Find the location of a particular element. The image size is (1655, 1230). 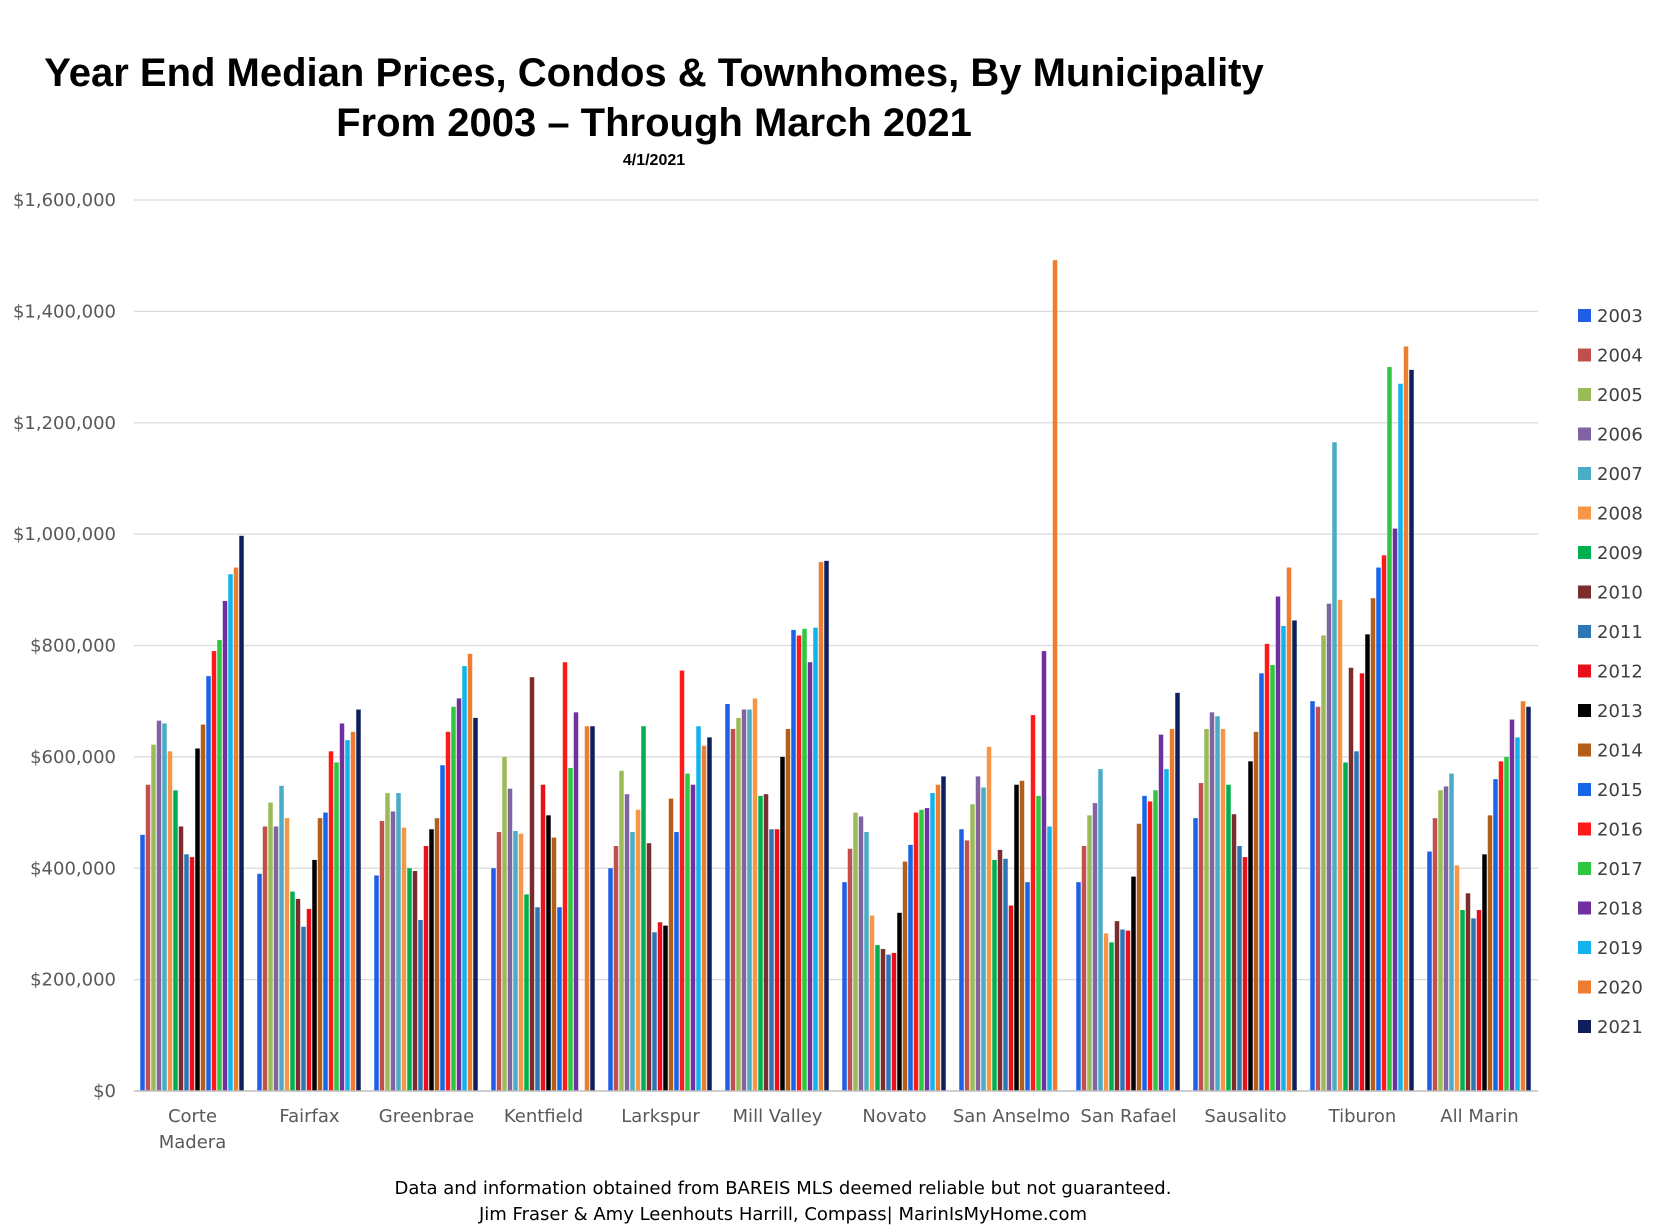

y-tick-label: $1,000,000 is located at coordinates (64, 534).